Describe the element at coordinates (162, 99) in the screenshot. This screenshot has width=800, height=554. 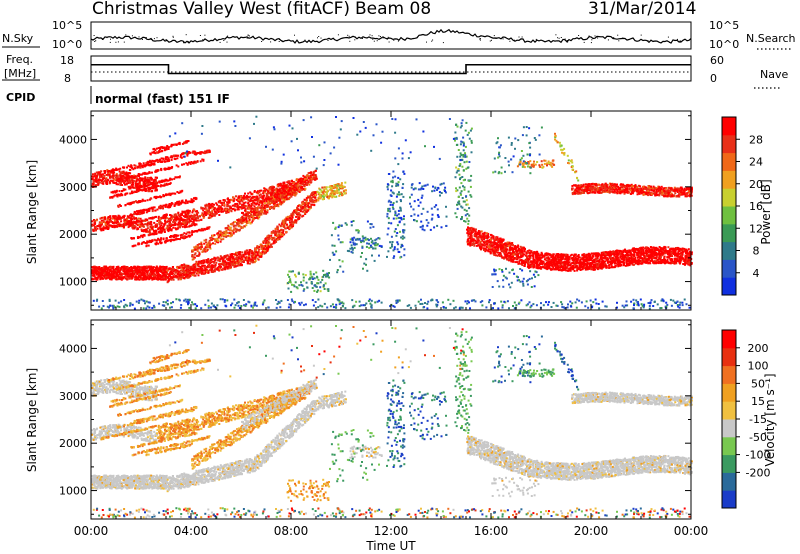
I see `cpid-program: normal (fast) 151 IF` at that location.